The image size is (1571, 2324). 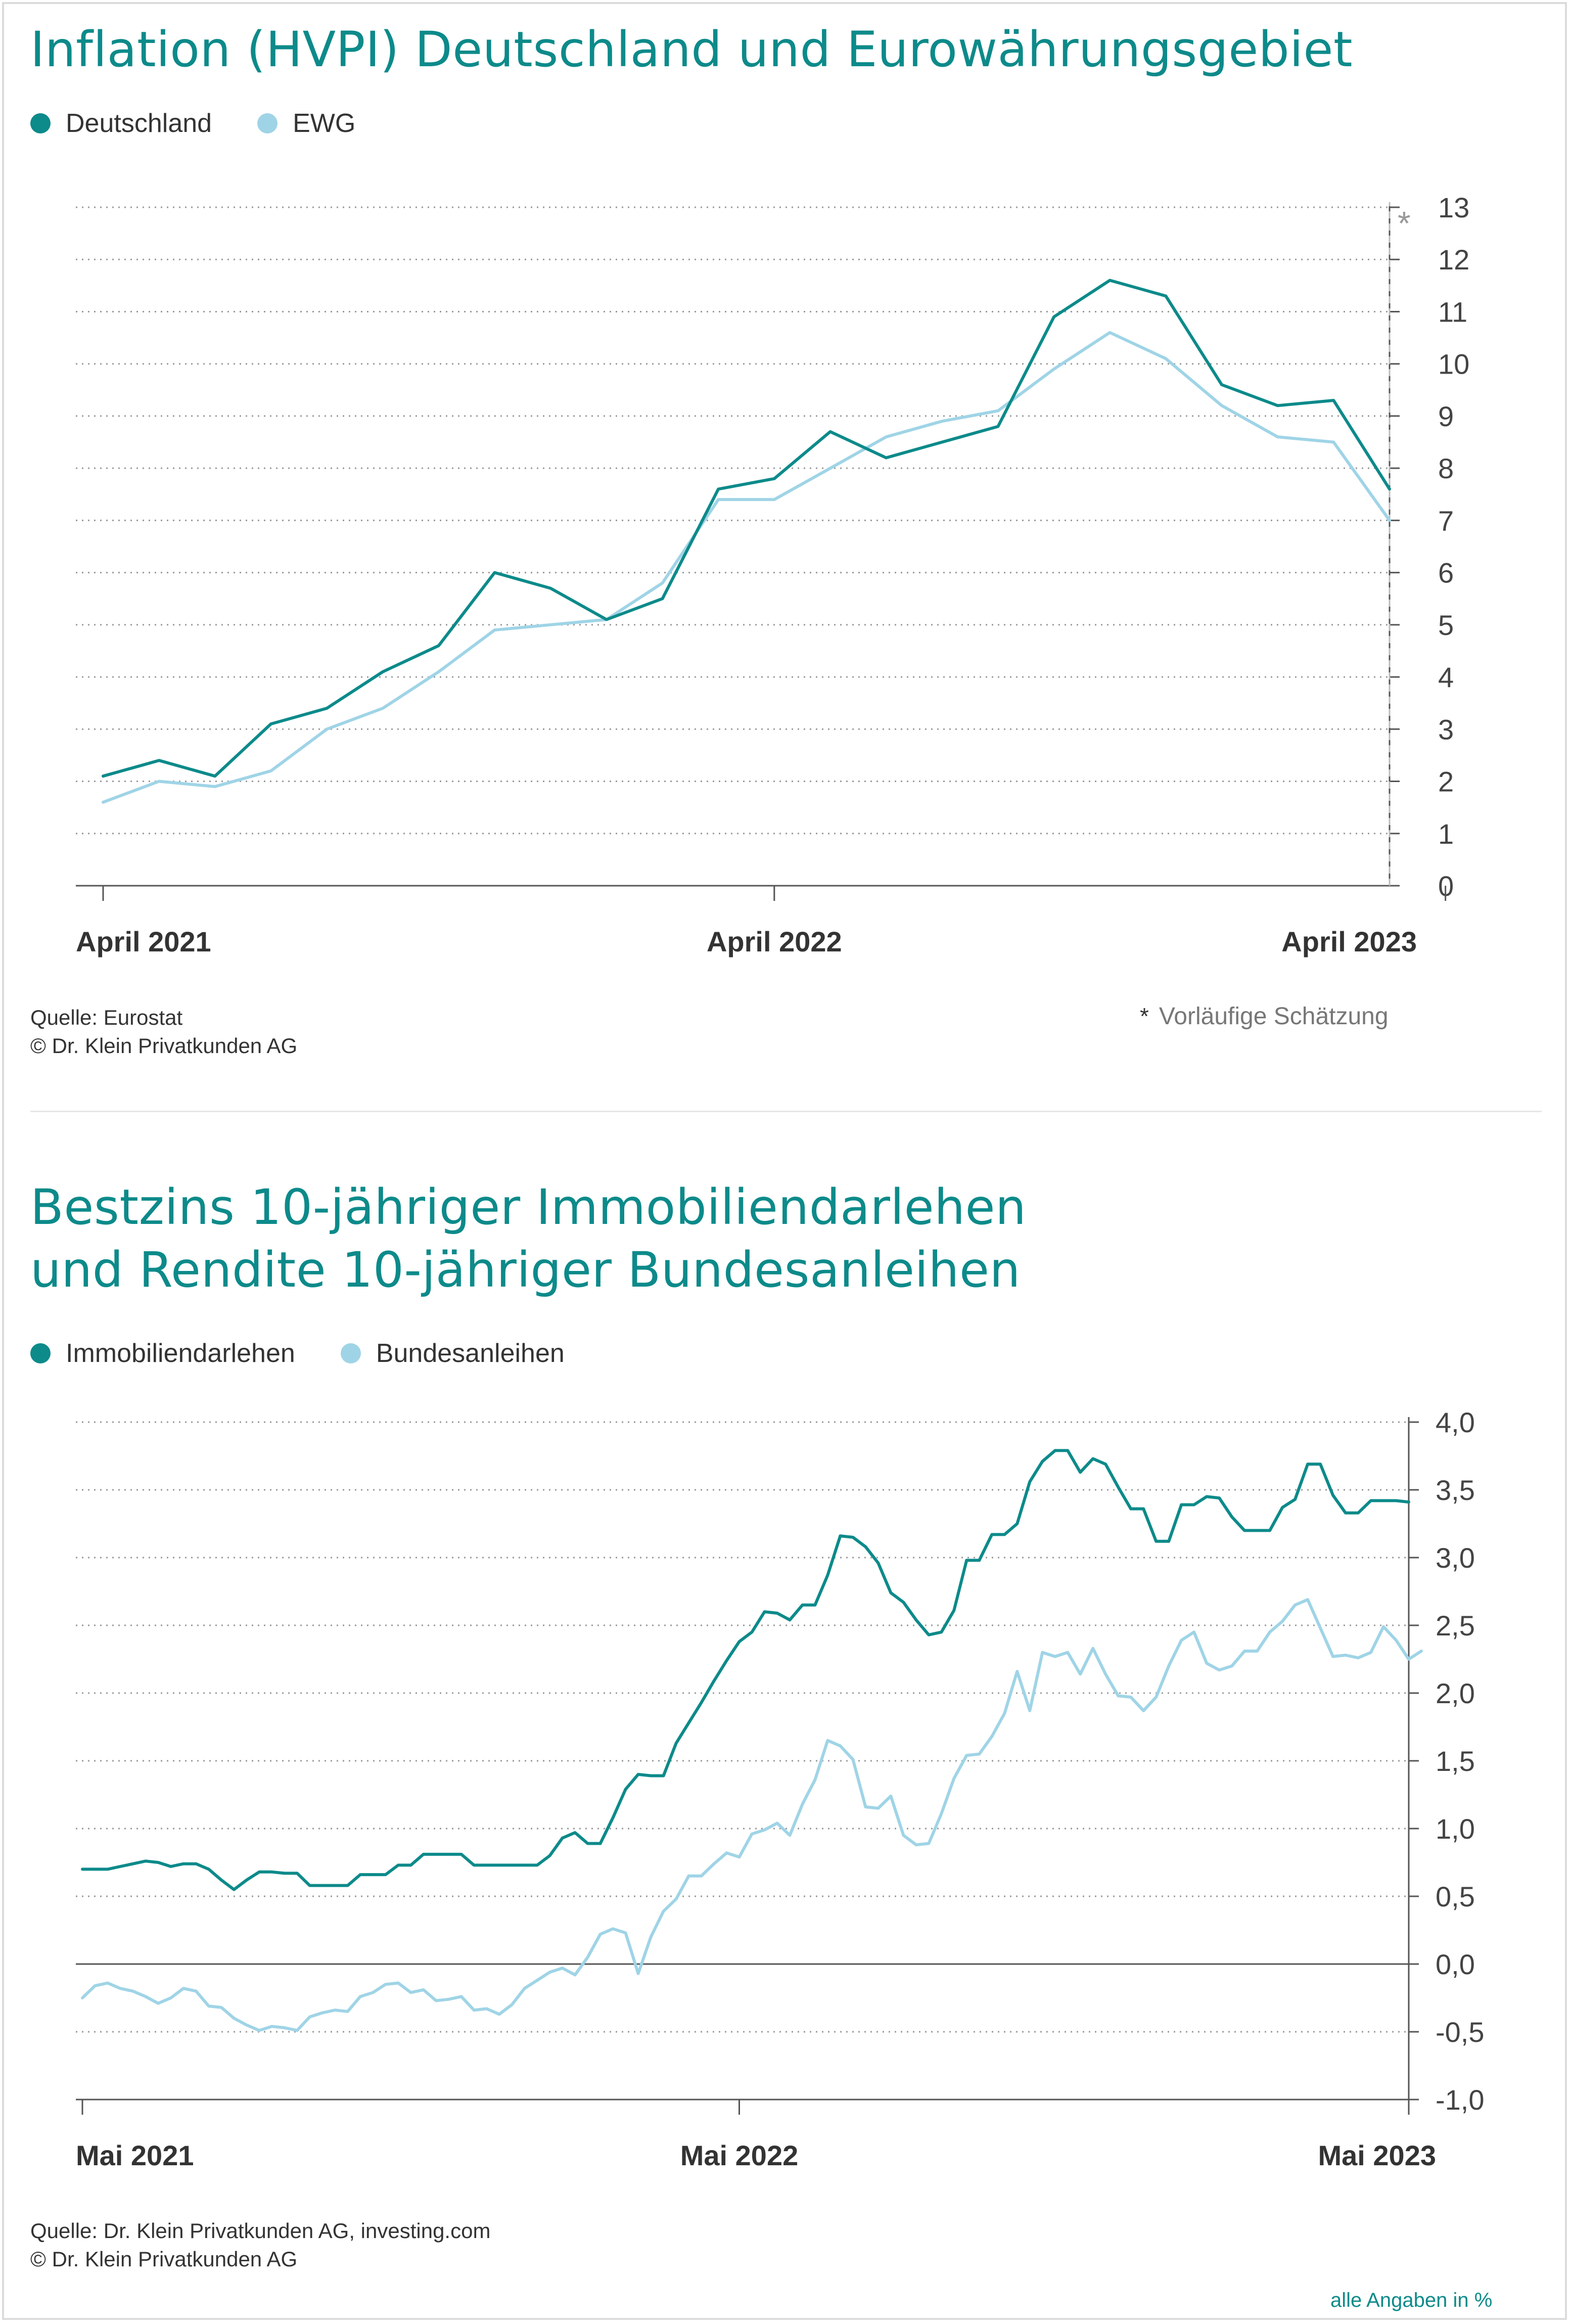 I want to click on title-line-2: und Rendite 10-jähriger Bundesanleihen, so click(x=525, y=1270).